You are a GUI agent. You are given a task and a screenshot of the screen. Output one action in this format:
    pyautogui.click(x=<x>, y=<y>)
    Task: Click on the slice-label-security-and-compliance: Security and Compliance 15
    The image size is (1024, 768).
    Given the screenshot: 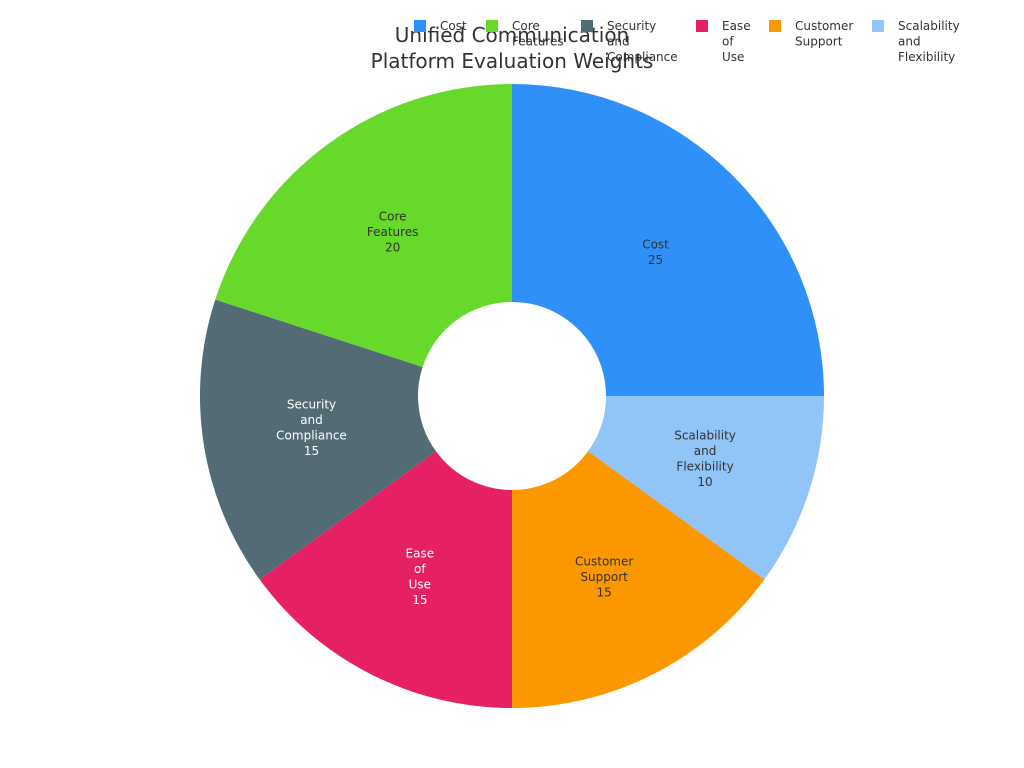 What is the action you would take?
    pyautogui.click(x=311, y=428)
    